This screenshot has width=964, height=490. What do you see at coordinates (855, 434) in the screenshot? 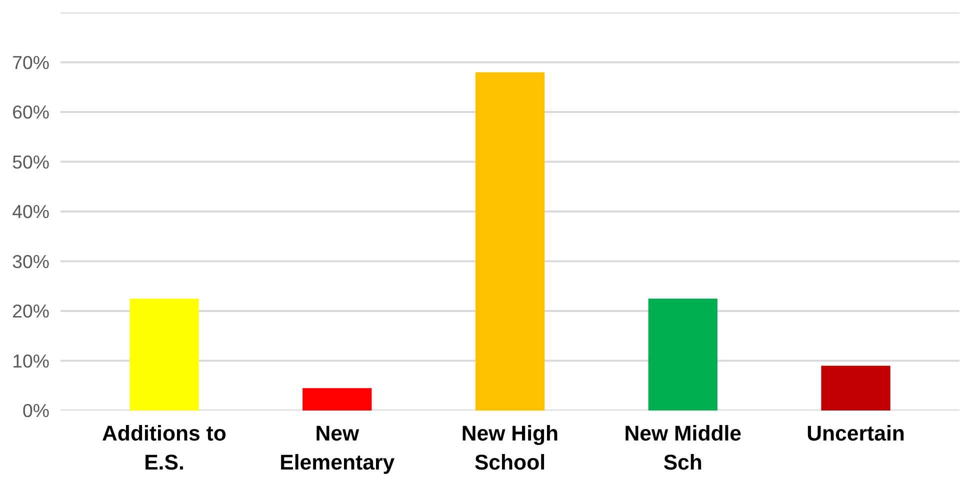
I see `x-tick-label: Uncertain` at bounding box center [855, 434].